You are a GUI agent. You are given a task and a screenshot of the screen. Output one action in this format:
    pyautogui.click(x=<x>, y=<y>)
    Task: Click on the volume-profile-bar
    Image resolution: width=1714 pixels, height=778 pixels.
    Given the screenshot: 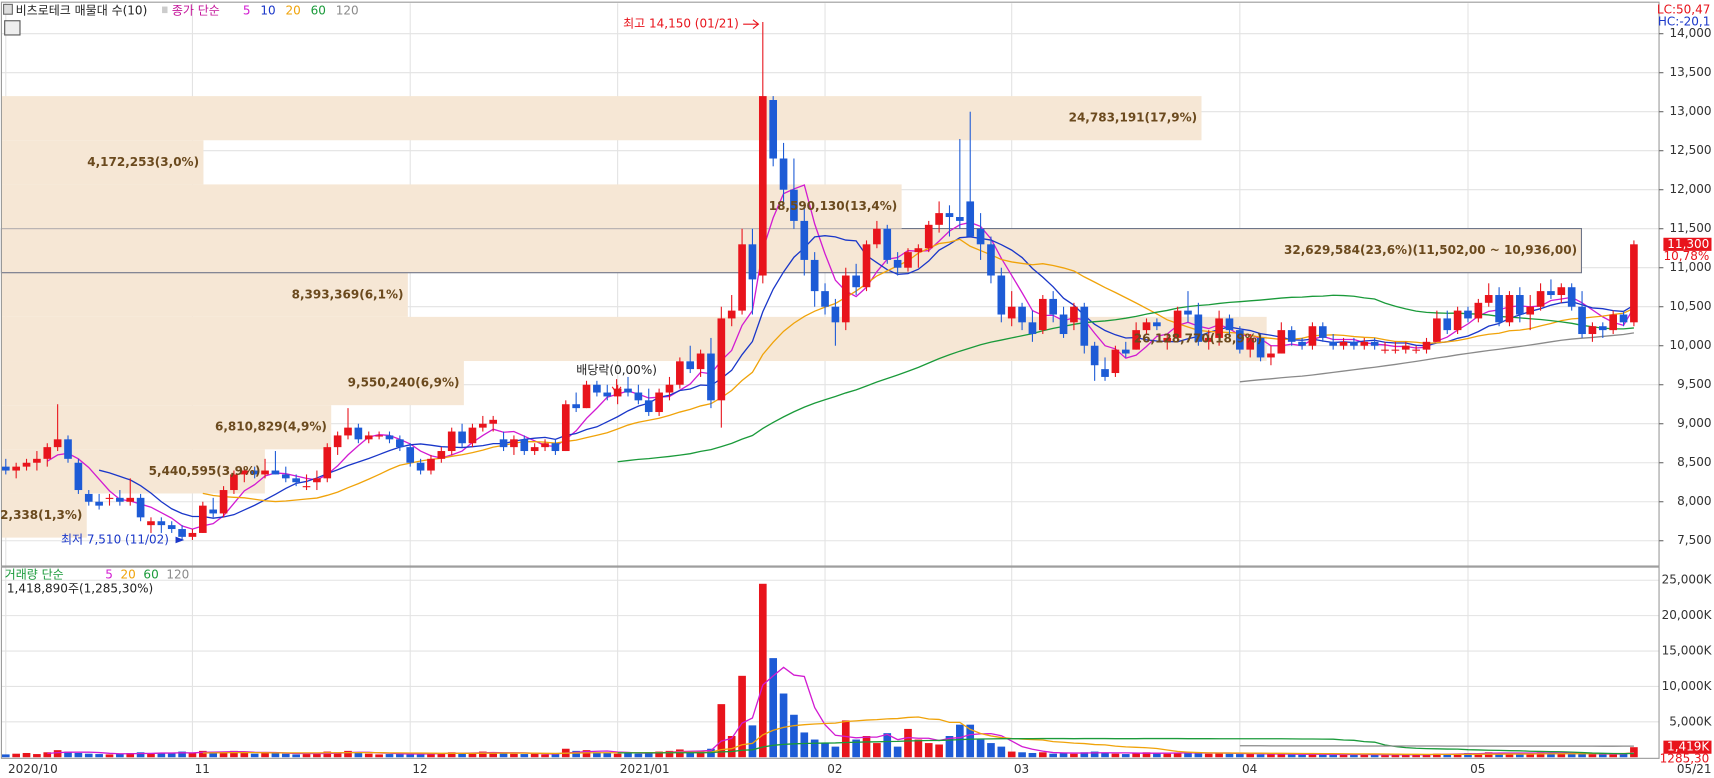 What is the action you would take?
    pyautogui.click(x=791, y=251)
    